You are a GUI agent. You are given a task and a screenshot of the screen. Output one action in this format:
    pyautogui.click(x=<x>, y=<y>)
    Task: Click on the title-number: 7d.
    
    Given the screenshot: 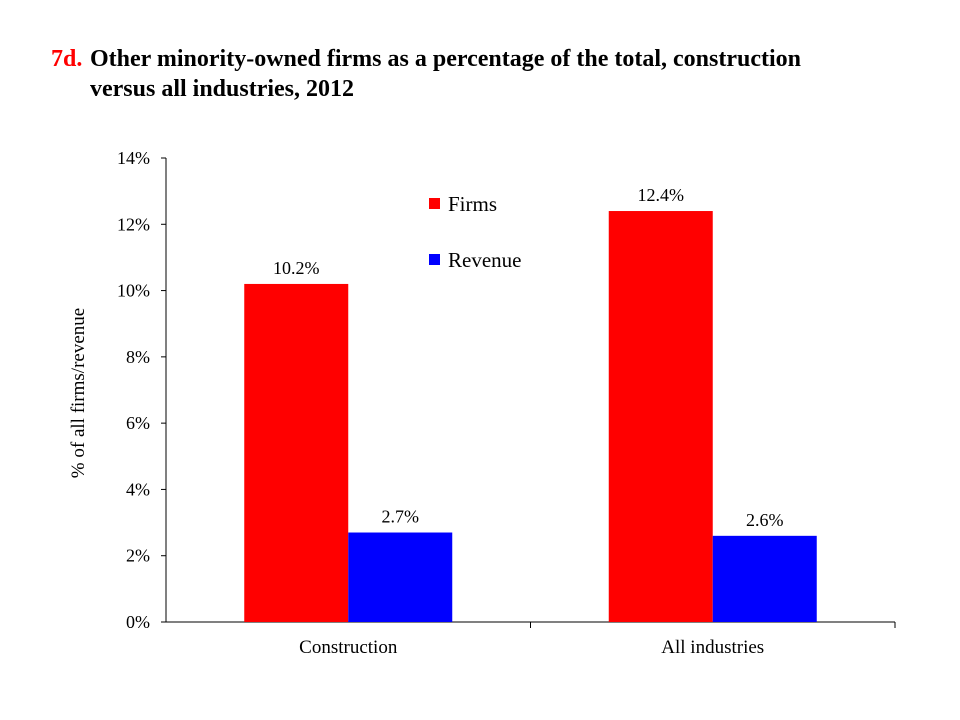 What is the action you would take?
    pyautogui.click(x=67, y=59)
    